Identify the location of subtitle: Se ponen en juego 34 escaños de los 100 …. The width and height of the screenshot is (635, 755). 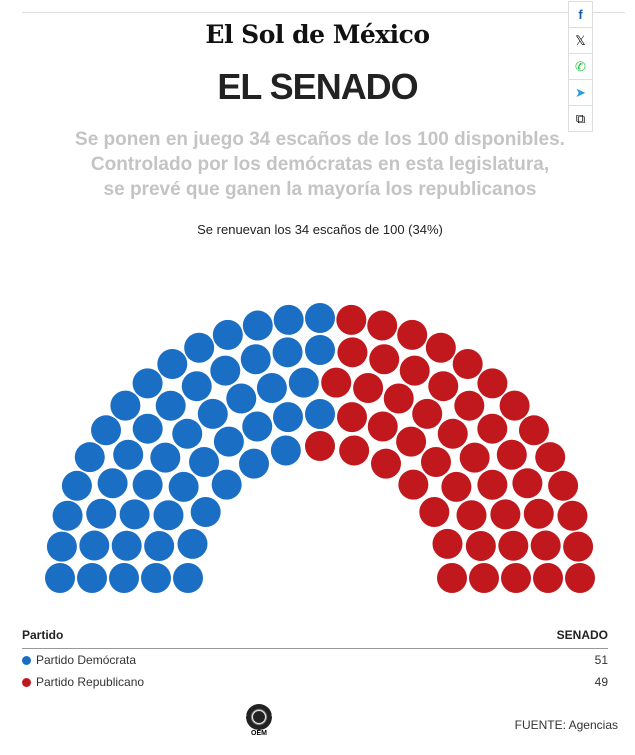
(317, 164).